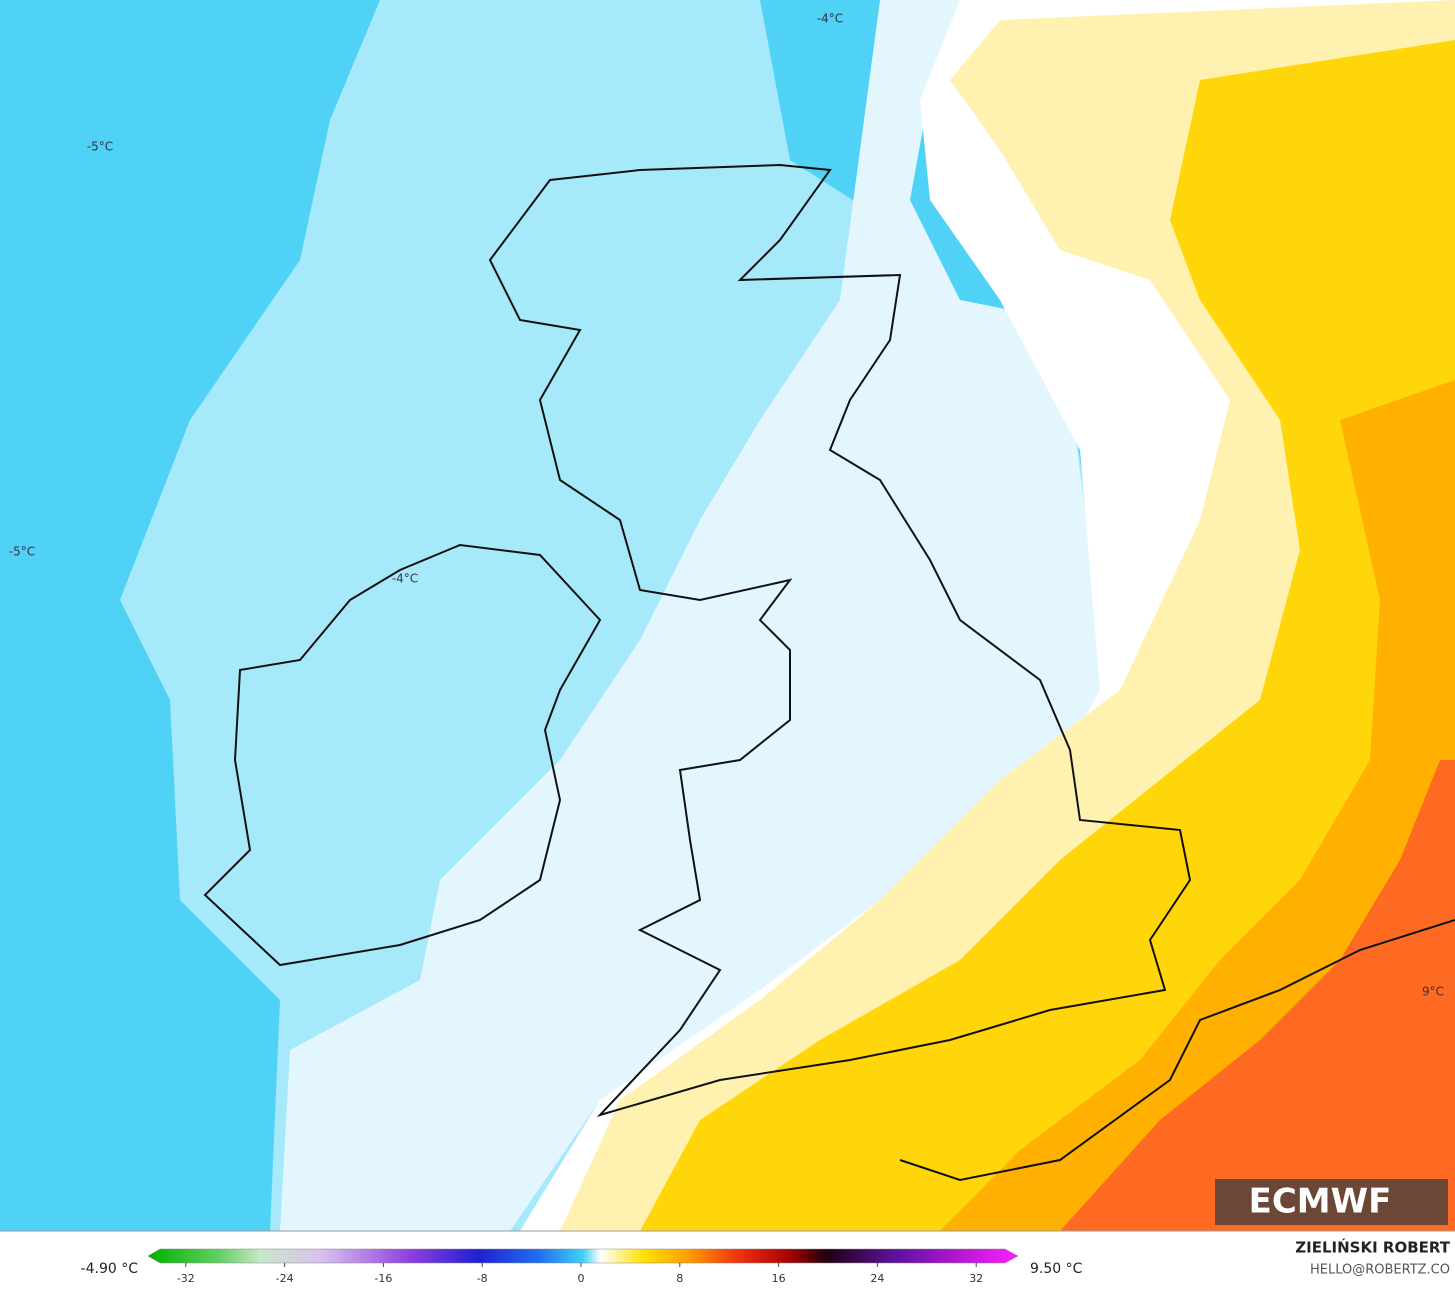 The image size is (1455, 1291). I want to click on france-outline, so click(1177, 1050).